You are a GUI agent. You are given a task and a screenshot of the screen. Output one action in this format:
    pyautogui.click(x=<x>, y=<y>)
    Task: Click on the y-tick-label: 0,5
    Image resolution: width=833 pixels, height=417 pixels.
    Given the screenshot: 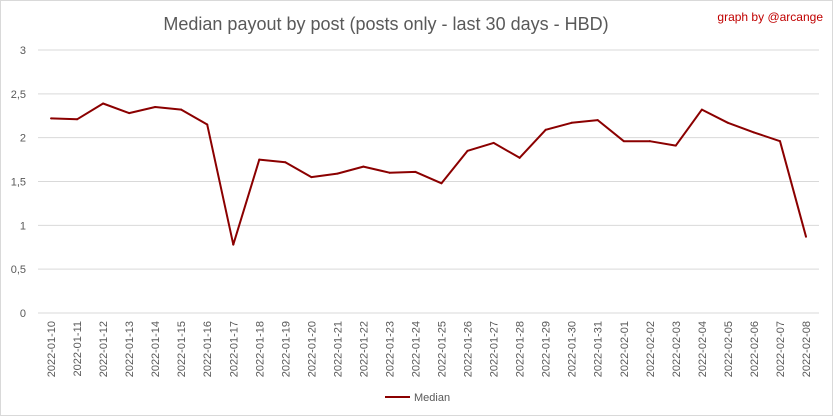 What is the action you would take?
    pyautogui.click(x=18, y=270)
    